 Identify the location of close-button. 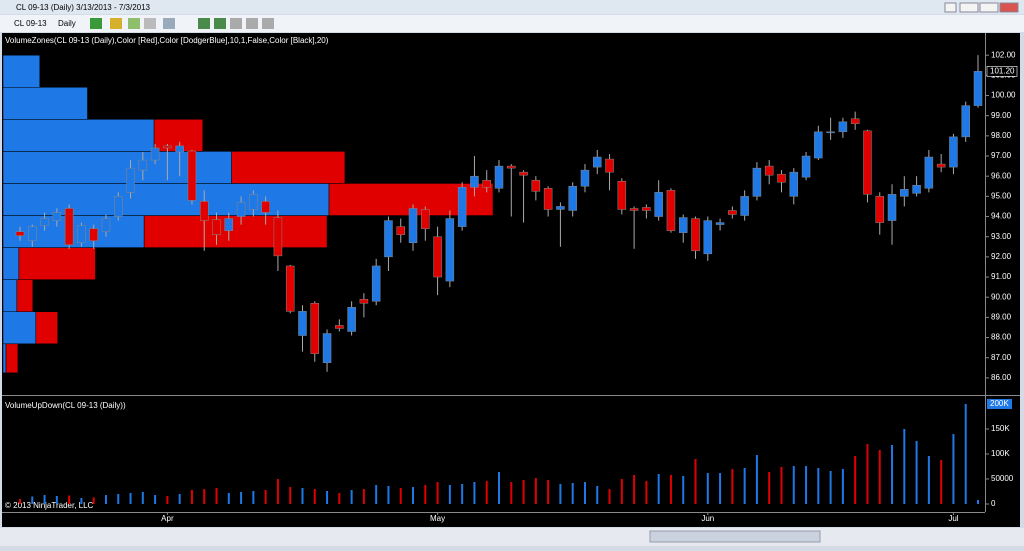
(1009, 7).